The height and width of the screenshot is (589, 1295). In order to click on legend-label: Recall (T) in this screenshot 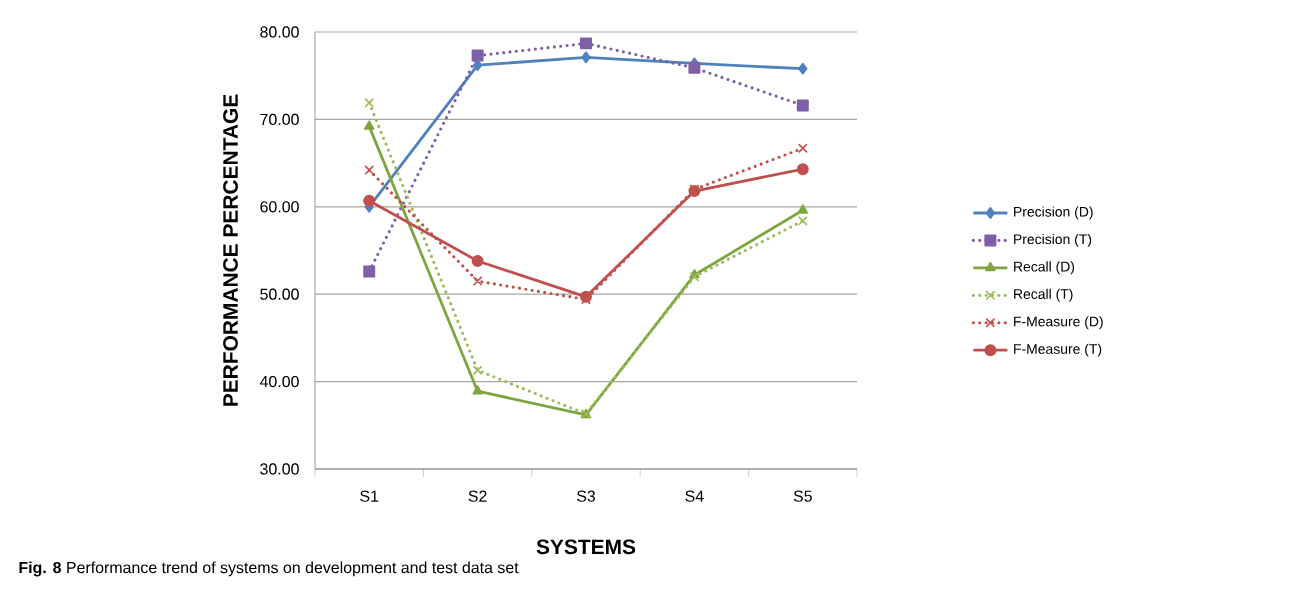, I will do `click(1043, 295)`.